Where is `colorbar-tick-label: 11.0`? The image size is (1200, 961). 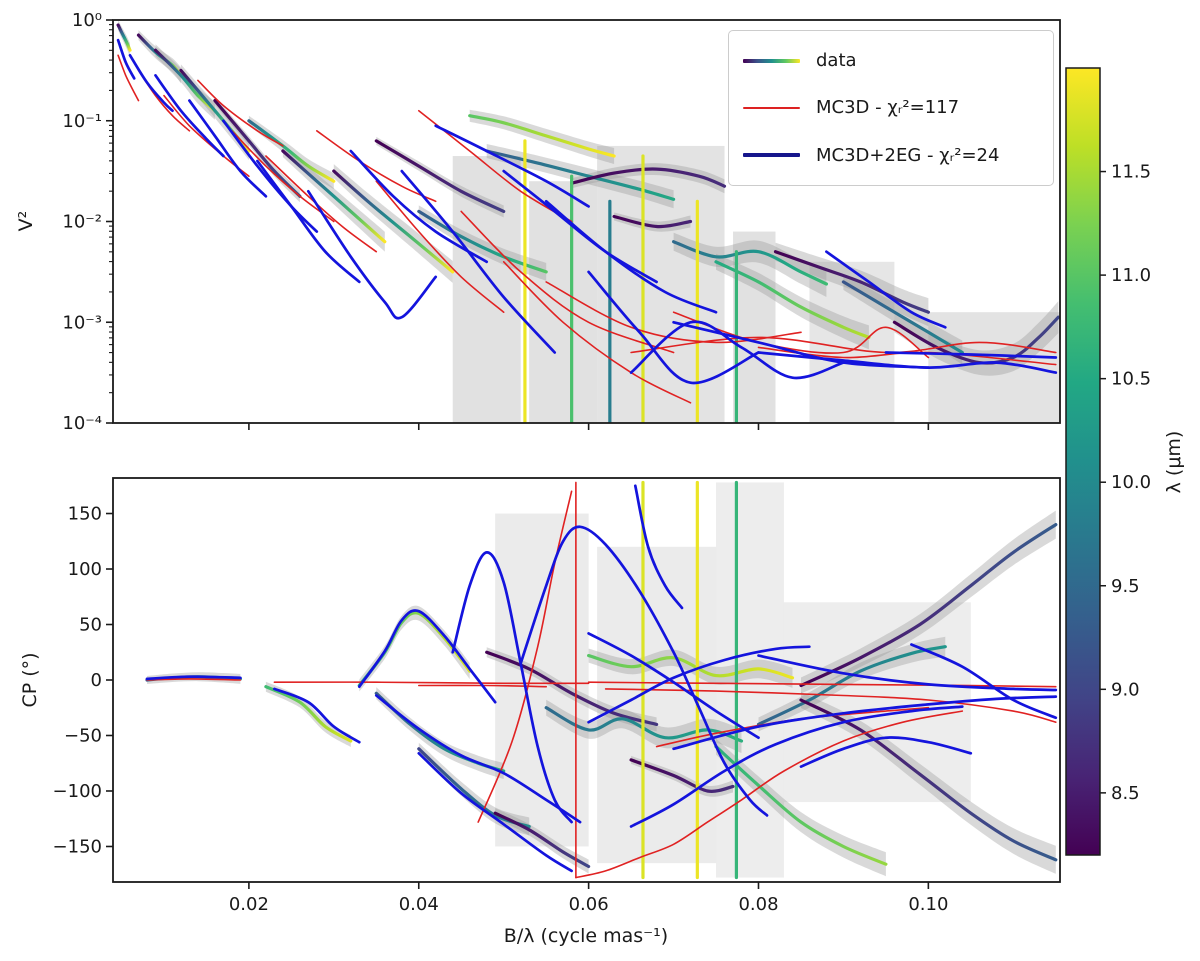
colorbar-tick-label: 11.0 is located at coordinates (1131, 275).